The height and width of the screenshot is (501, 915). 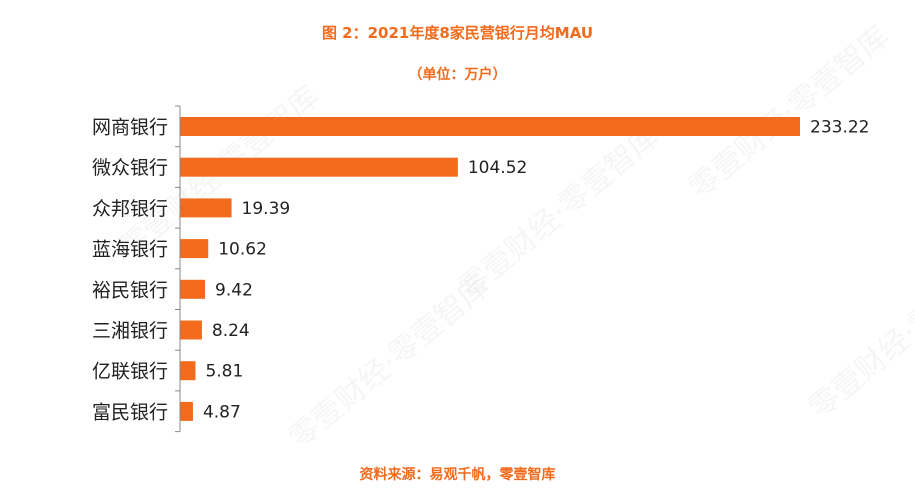 I want to click on value-label: 4.87, so click(x=222, y=412).